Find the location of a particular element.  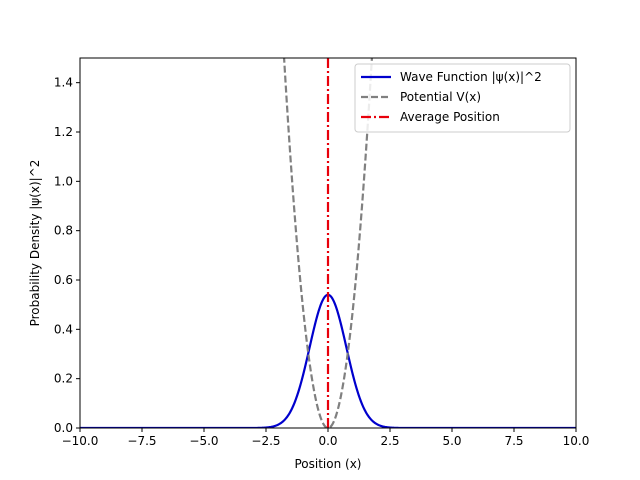

y-tick-label: 1.2 is located at coordinates (63, 132).